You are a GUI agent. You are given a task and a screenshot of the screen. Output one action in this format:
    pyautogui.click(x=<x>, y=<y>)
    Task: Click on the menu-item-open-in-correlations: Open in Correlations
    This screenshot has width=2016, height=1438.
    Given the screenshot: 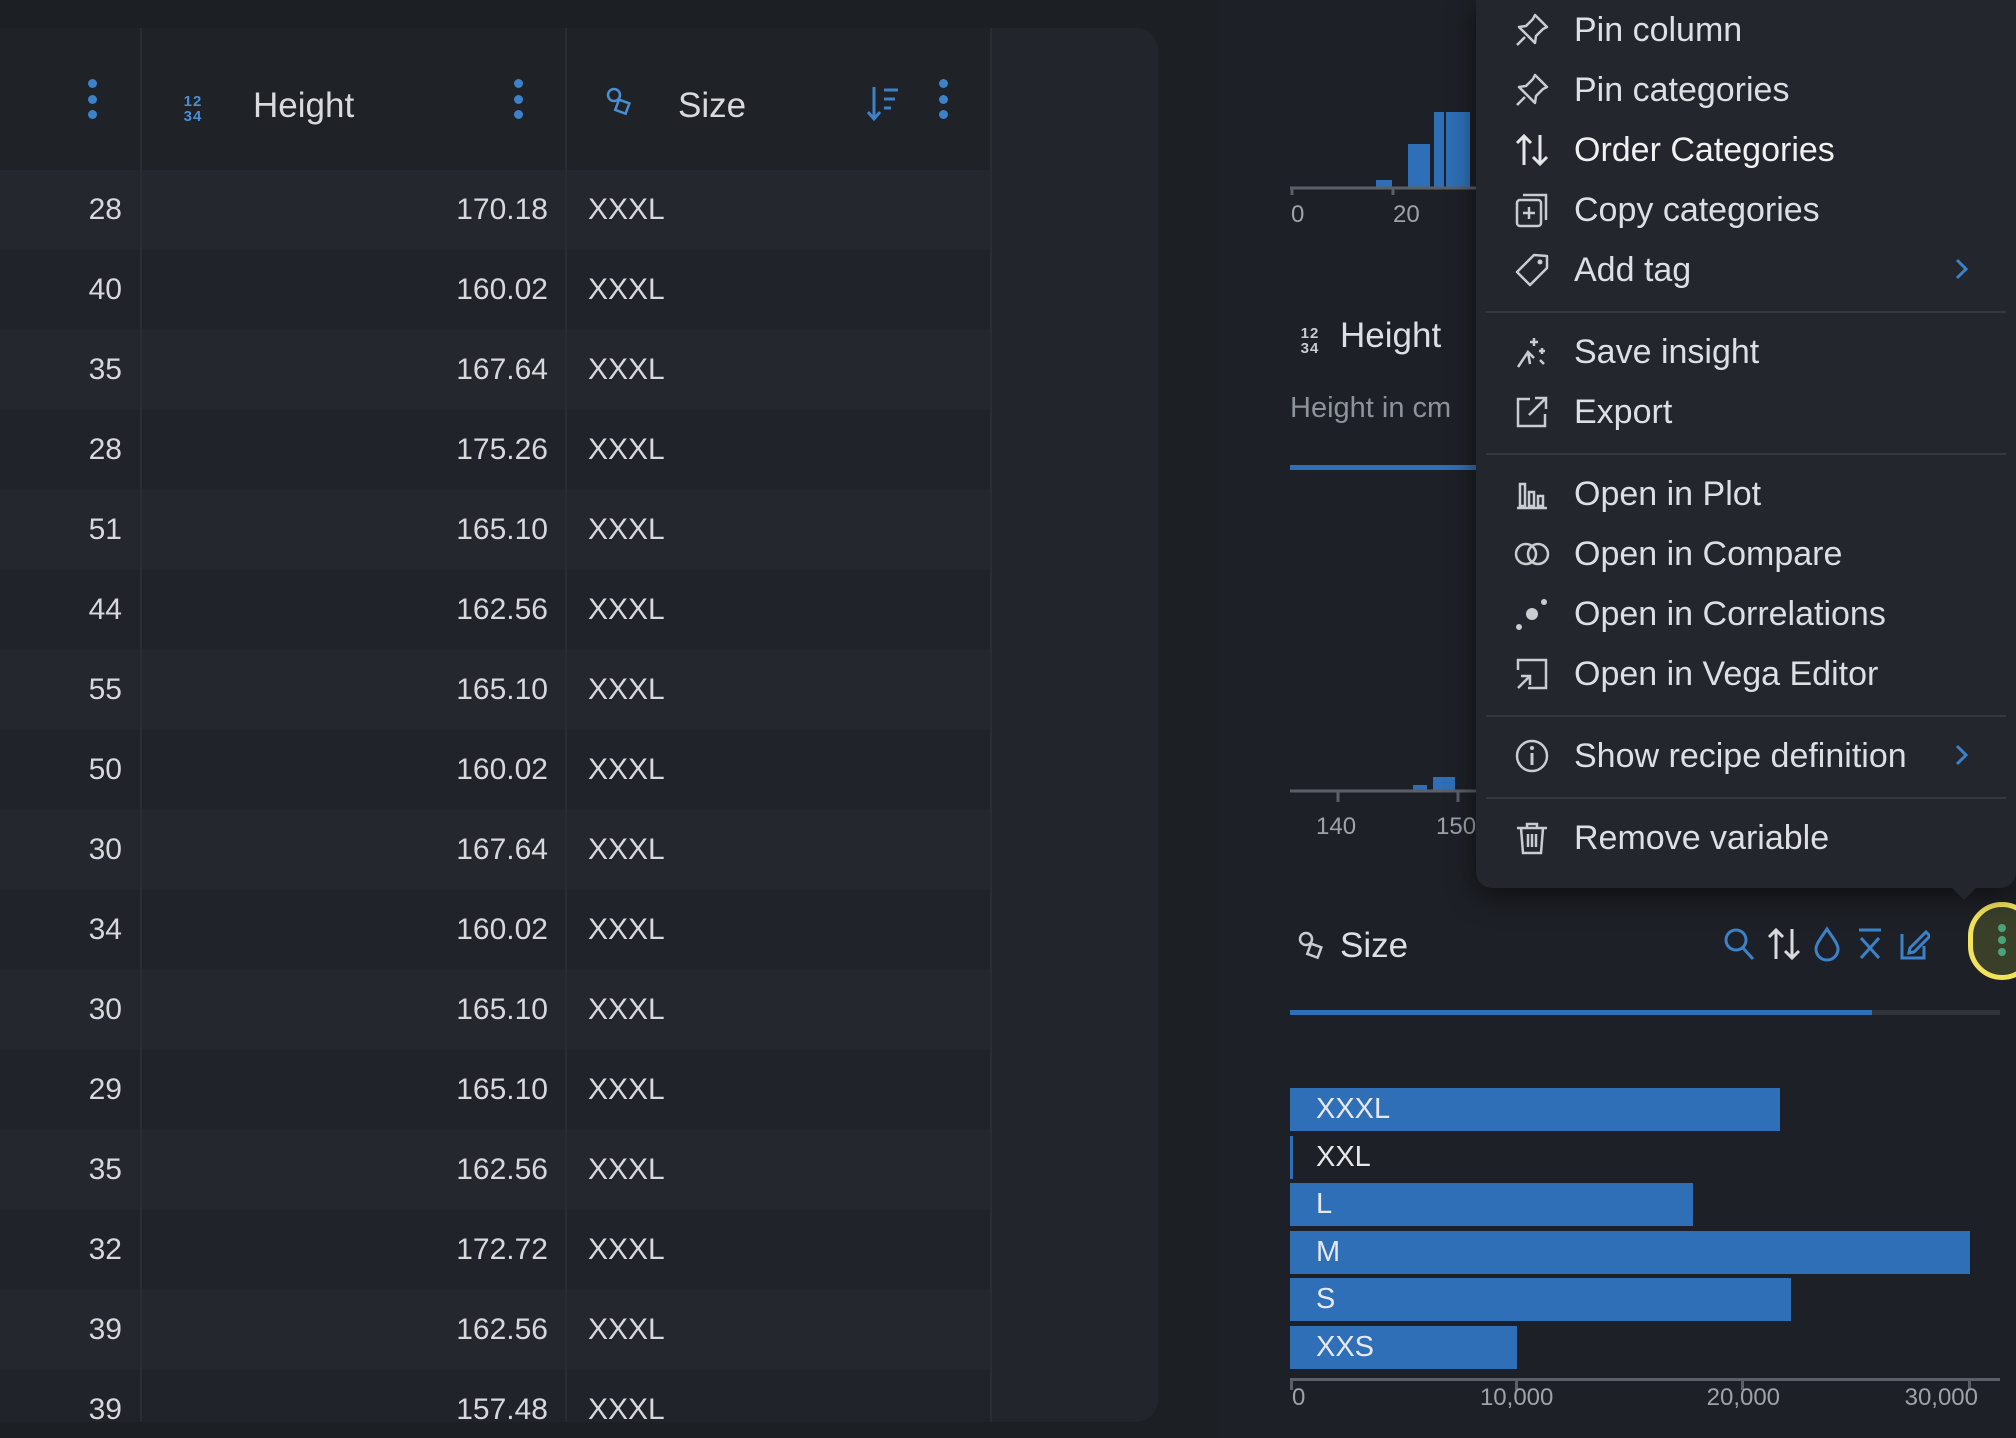 What is the action you would take?
    pyautogui.click(x=1746, y=614)
    